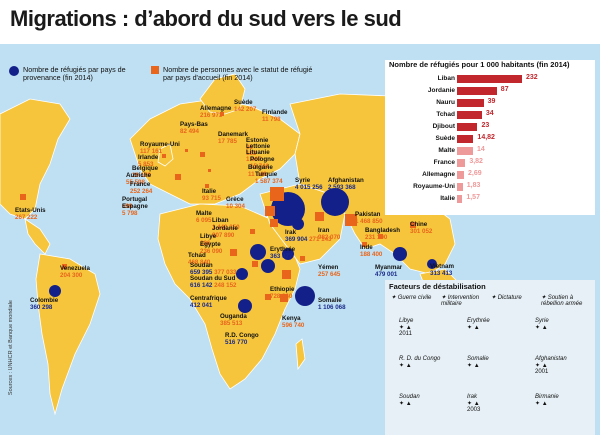 This screenshot has height=440, width=600. What do you see at coordinates (351, 220) in the screenshot?
I see `host-square-pakistan` at bounding box center [351, 220].